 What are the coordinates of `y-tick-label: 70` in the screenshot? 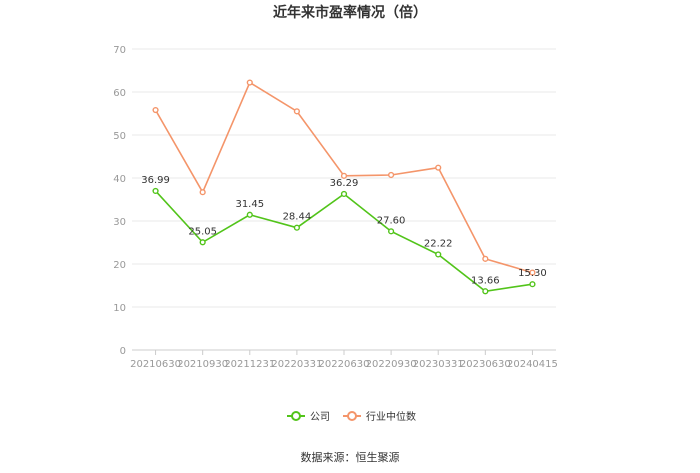 It's located at (119, 50).